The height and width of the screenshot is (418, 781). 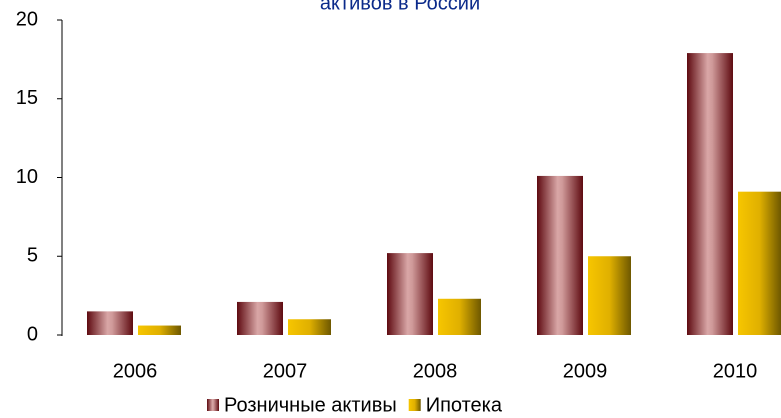 What do you see at coordinates (27, 98) in the screenshot?
I see `y-tick-label: 15` at bounding box center [27, 98].